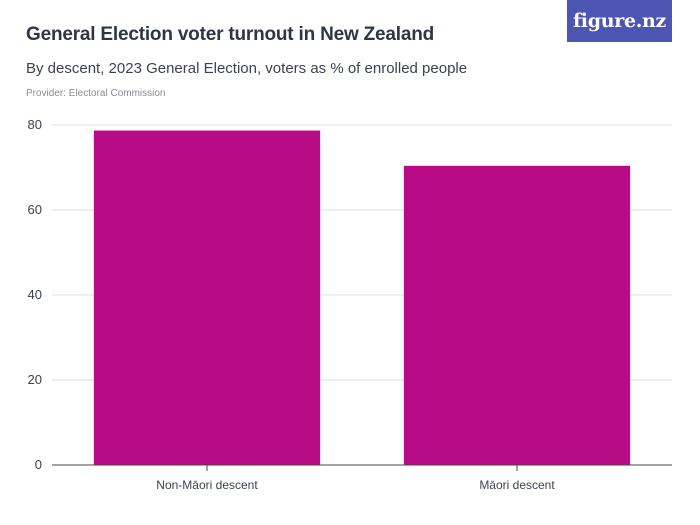 The height and width of the screenshot is (525, 700). I want to click on y-tick-label: 80, so click(35, 124).